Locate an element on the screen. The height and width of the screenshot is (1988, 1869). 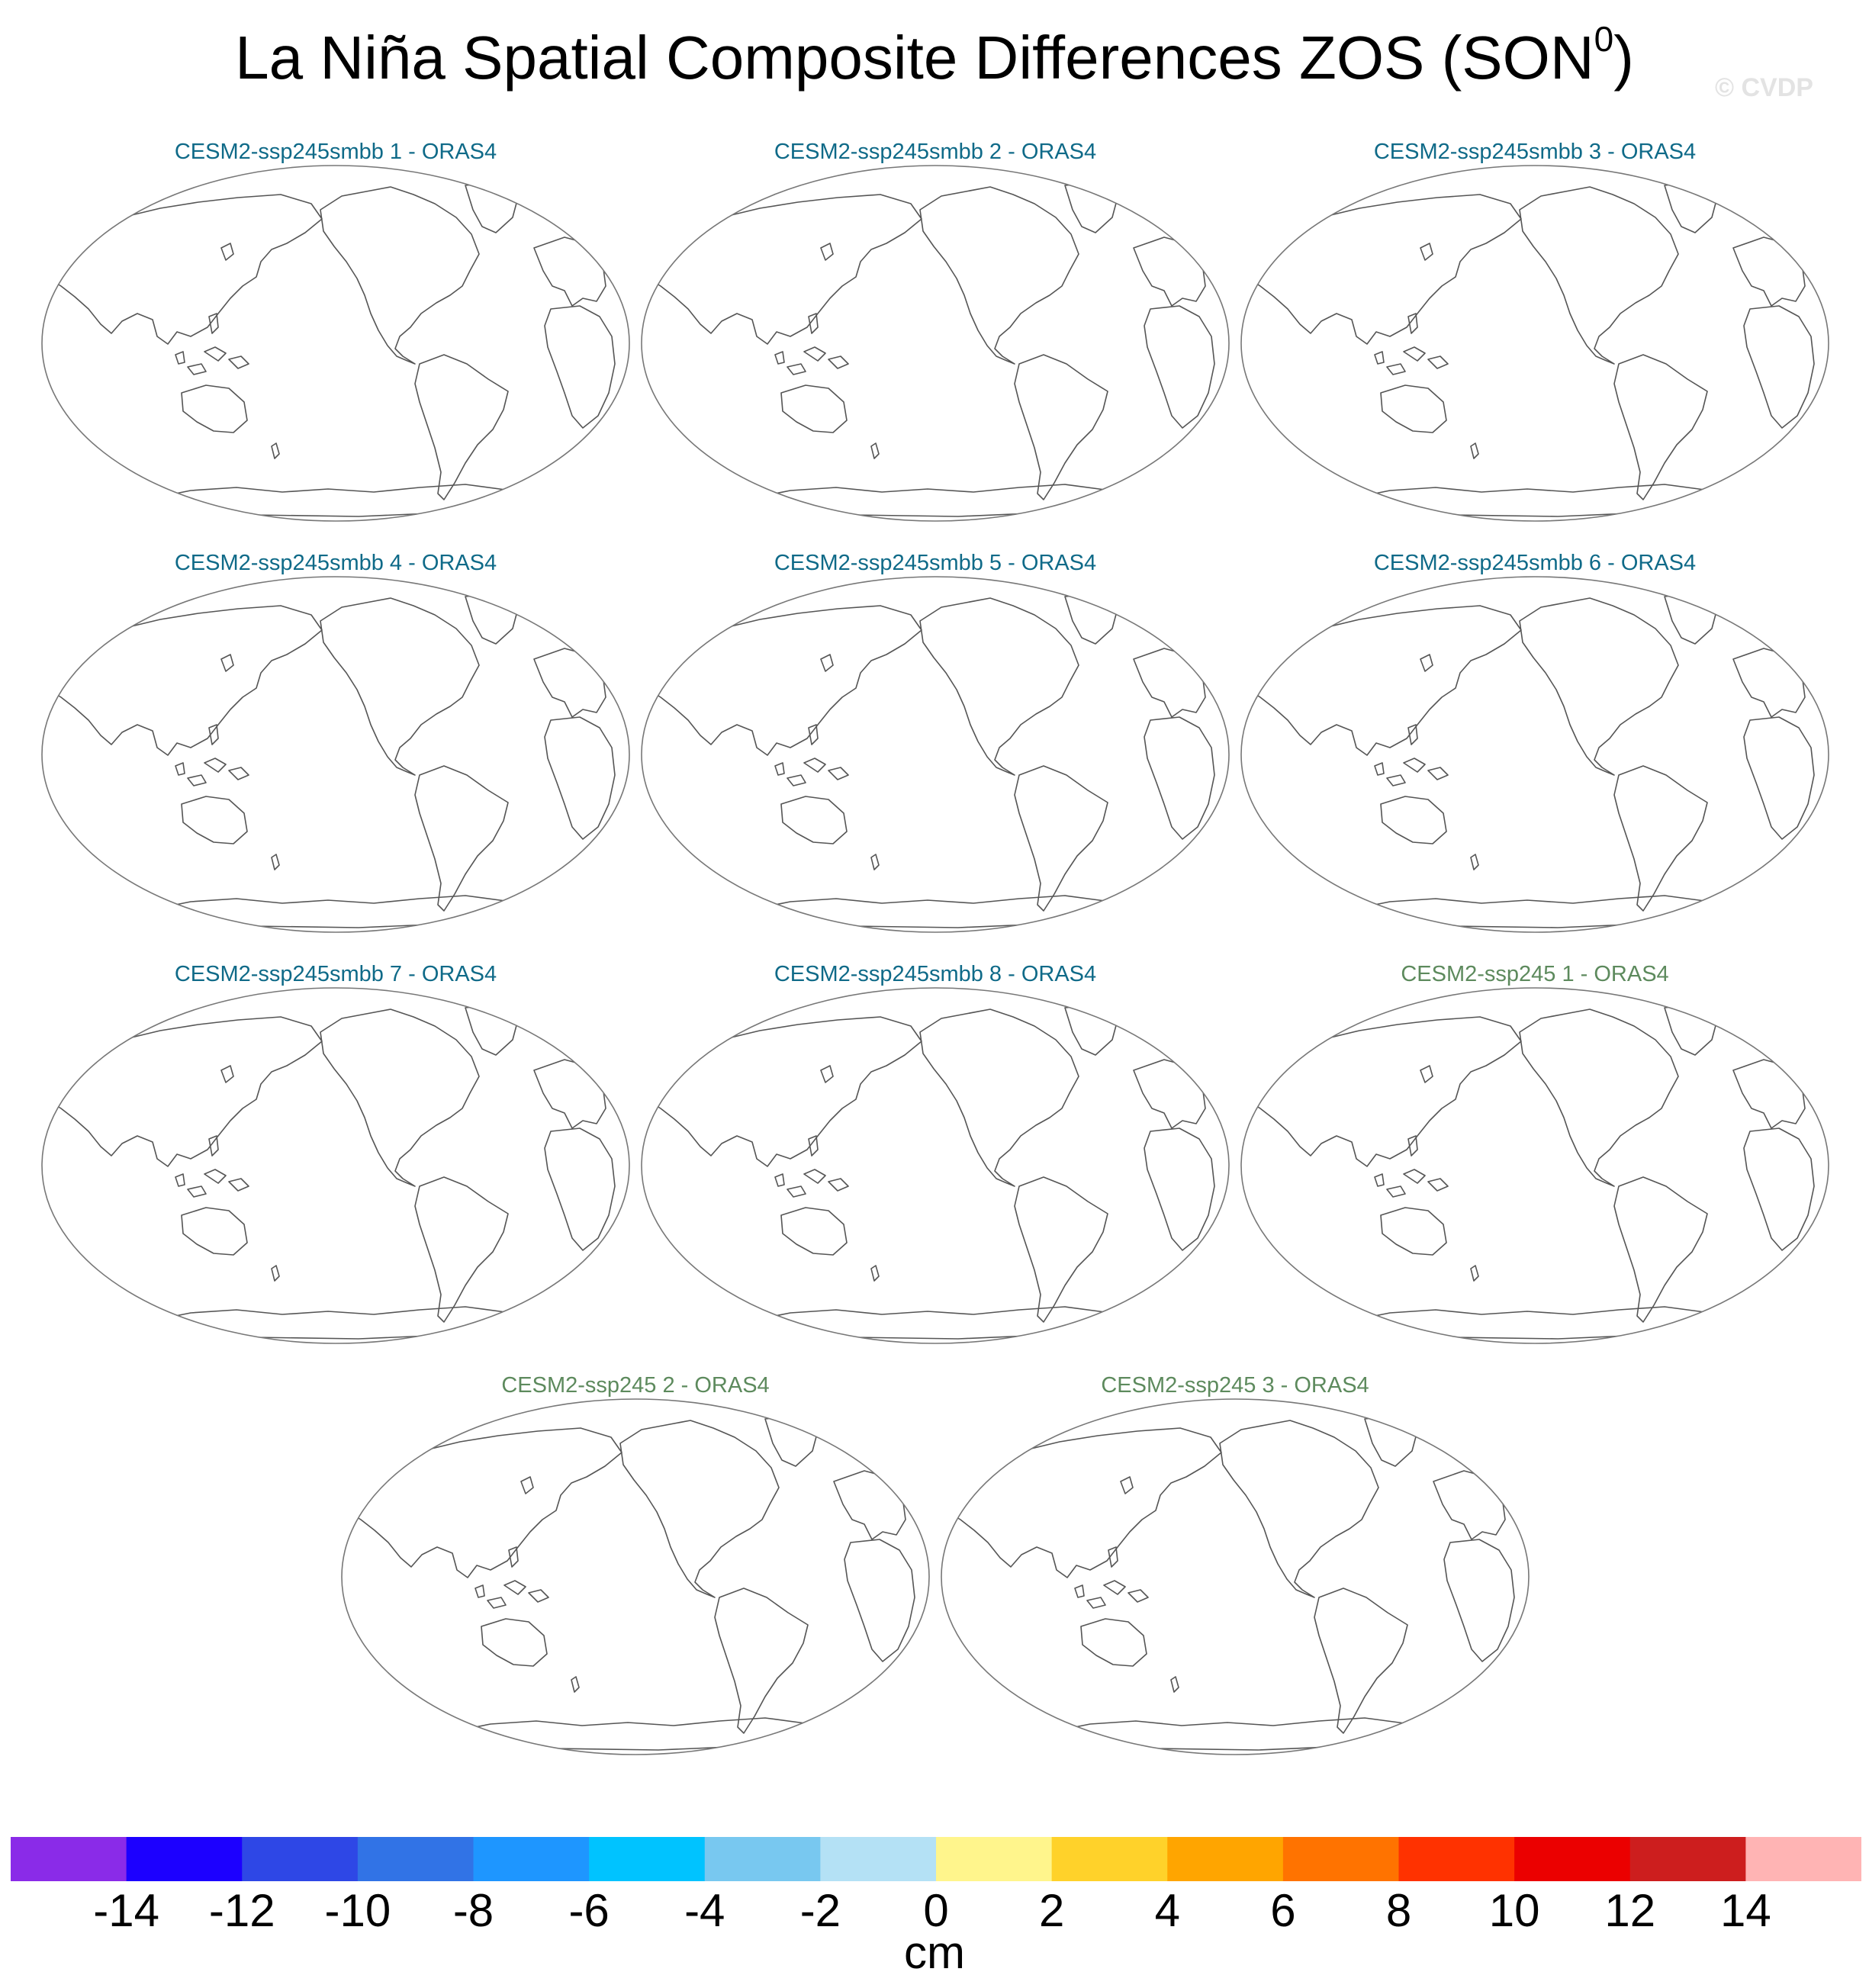
map-panel: CESM2-ssp245smbb 4 - ORAS4 is located at coordinates (335, 743).